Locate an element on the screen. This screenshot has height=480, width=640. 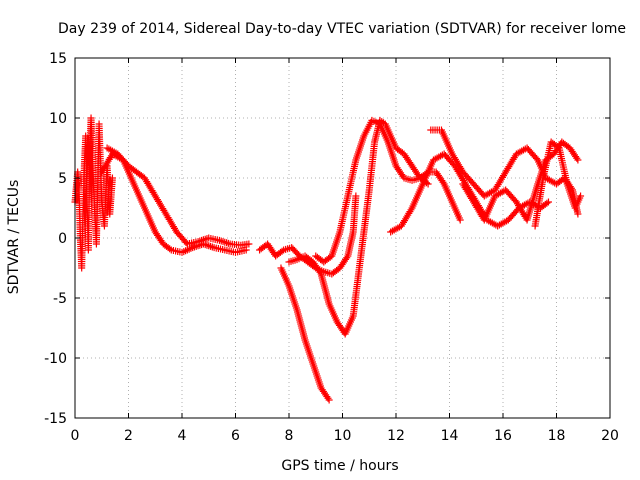
x-tick-label: 2 is located at coordinates (128, 436).